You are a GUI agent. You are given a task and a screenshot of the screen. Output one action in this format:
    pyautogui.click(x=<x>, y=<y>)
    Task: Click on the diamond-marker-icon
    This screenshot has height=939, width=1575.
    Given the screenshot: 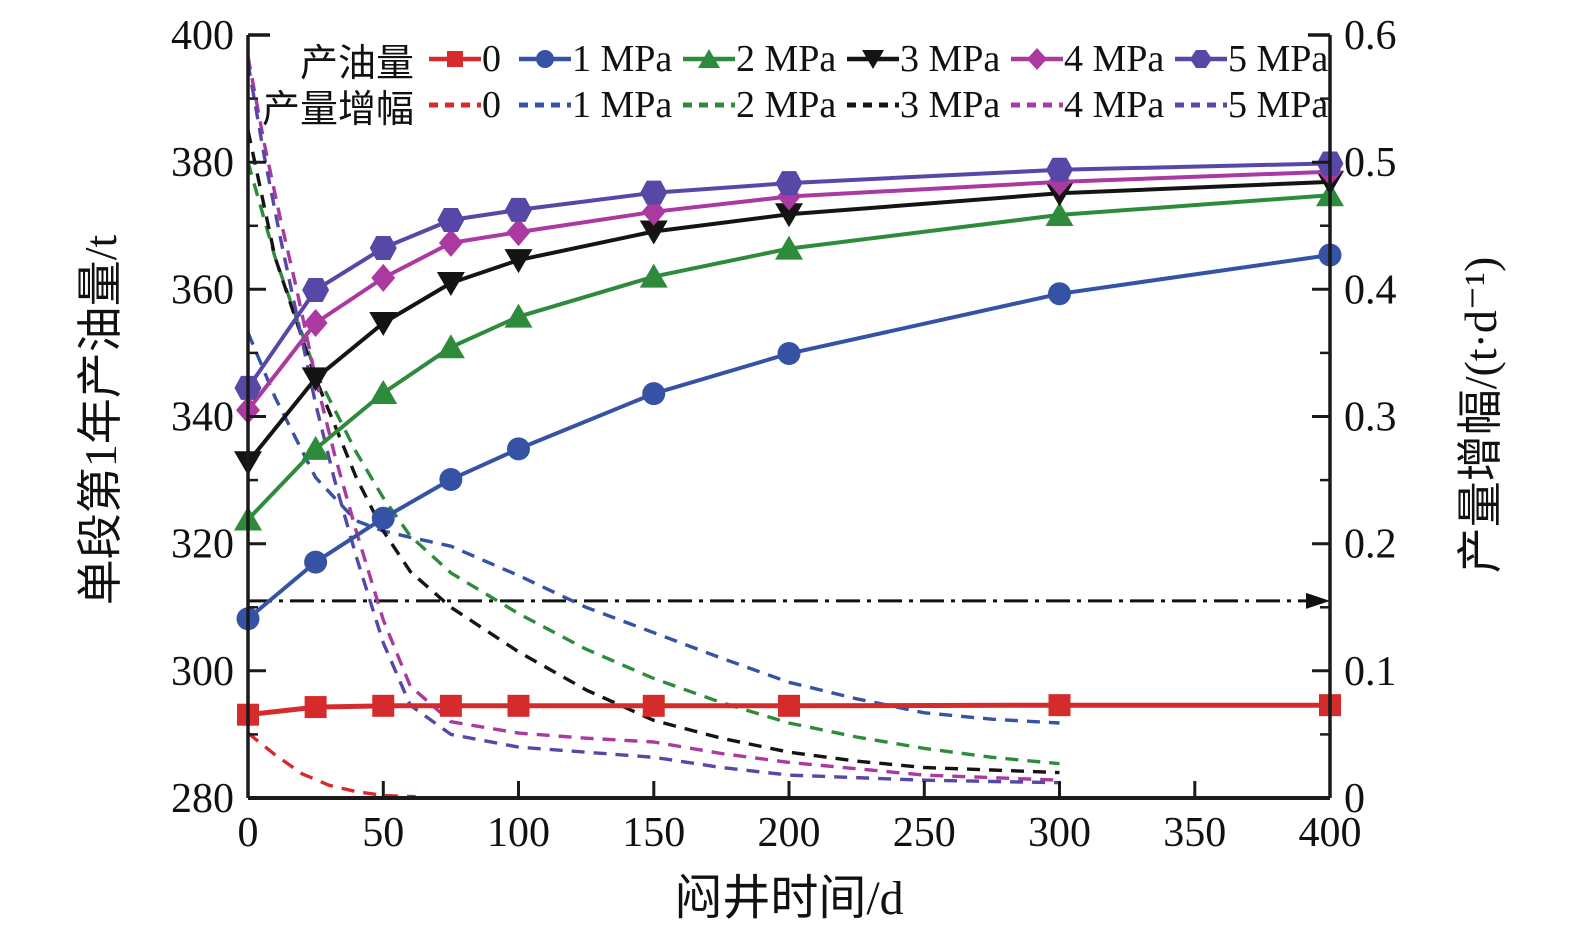 What is the action you would take?
    pyautogui.click(x=1037, y=59)
    